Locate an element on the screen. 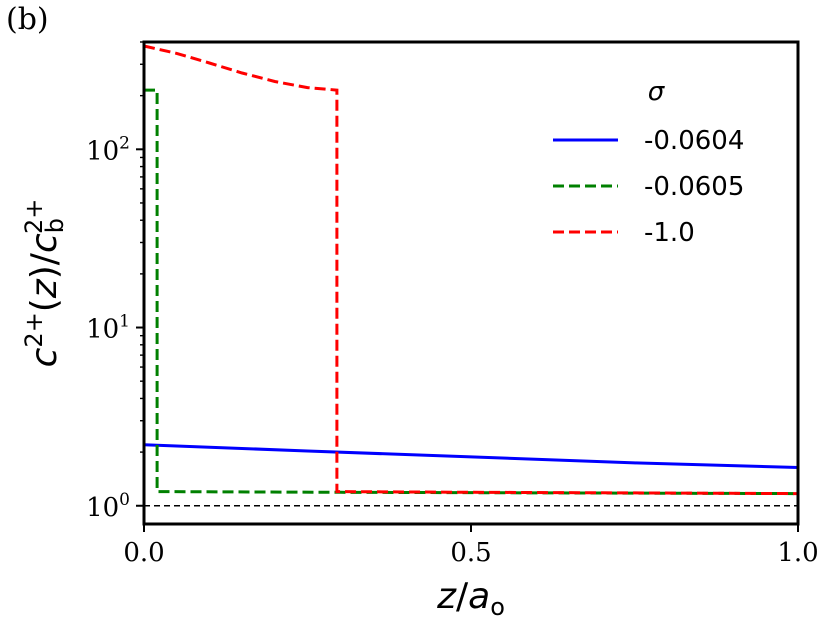  y-axis-label: c2+(z)/cb2+ is located at coordinates (44, 283).